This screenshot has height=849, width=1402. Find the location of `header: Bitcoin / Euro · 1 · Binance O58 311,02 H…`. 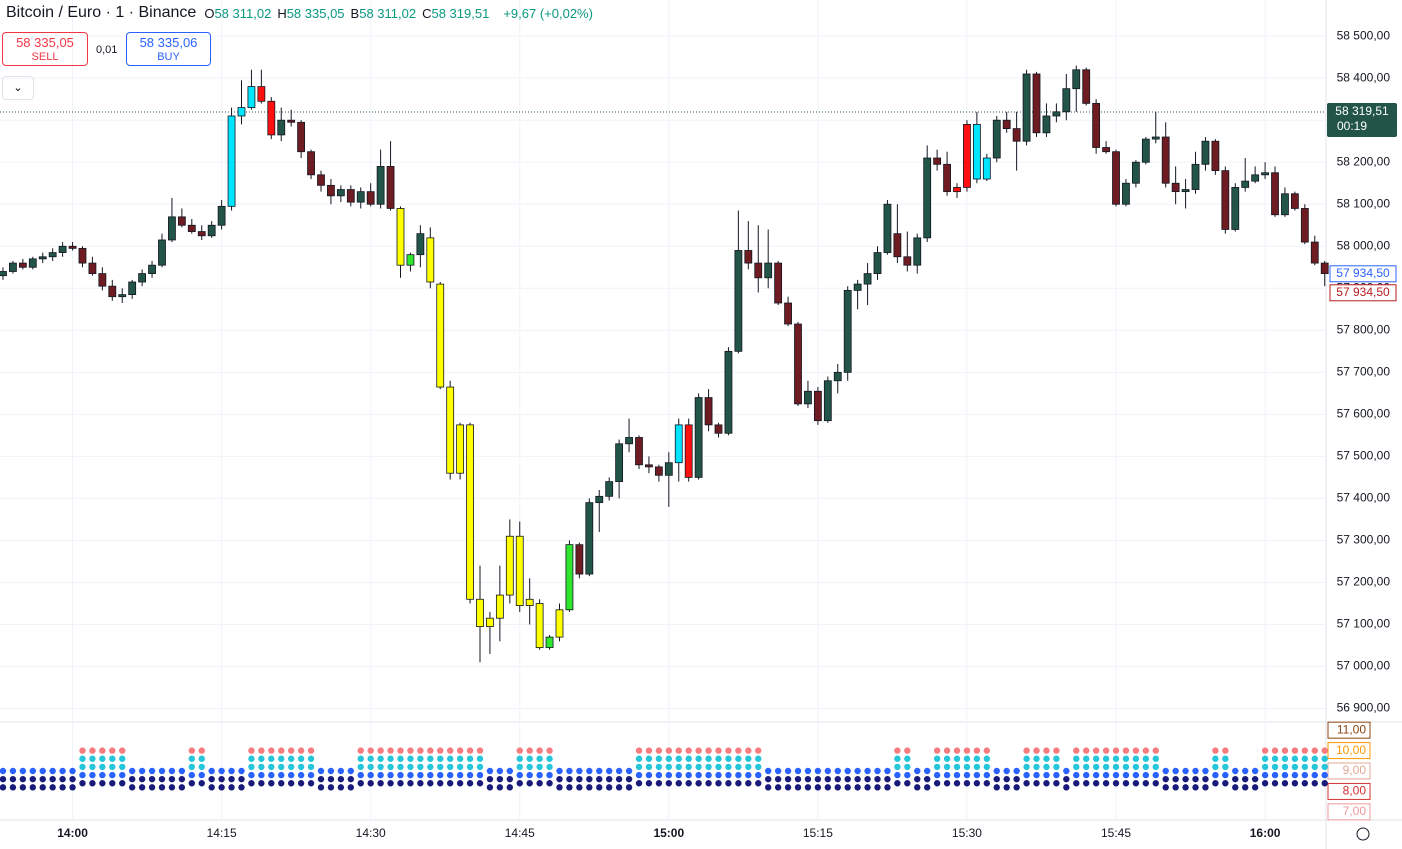

header: Bitcoin / Euro · 1 · Binance O58 311,02 H… is located at coordinates (299, 13).